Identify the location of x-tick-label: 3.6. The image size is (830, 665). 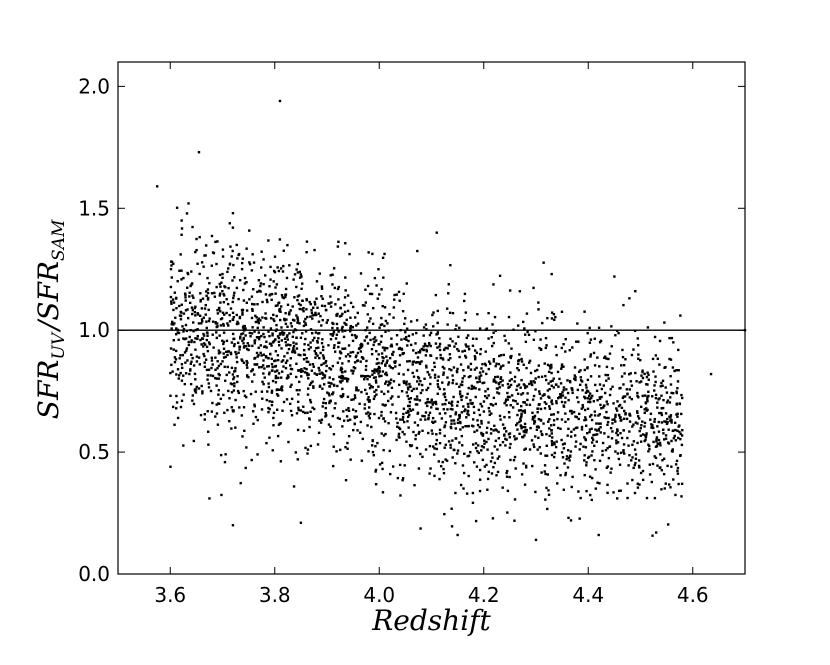
(170, 595).